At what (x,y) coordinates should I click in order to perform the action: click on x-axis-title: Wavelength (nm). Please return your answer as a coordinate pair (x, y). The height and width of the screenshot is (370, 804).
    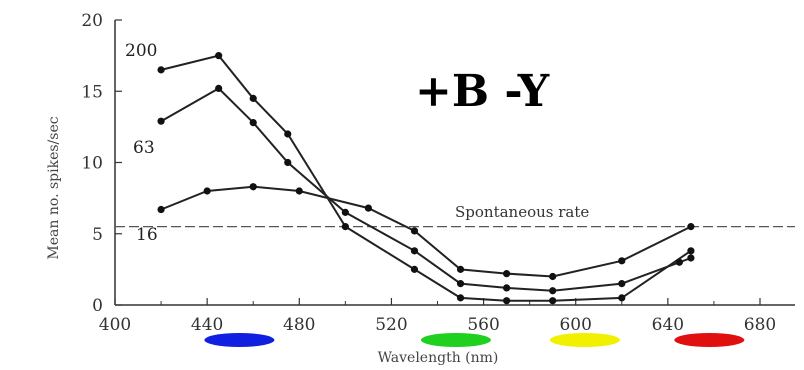
    Looking at the image, I should click on (438, 358).